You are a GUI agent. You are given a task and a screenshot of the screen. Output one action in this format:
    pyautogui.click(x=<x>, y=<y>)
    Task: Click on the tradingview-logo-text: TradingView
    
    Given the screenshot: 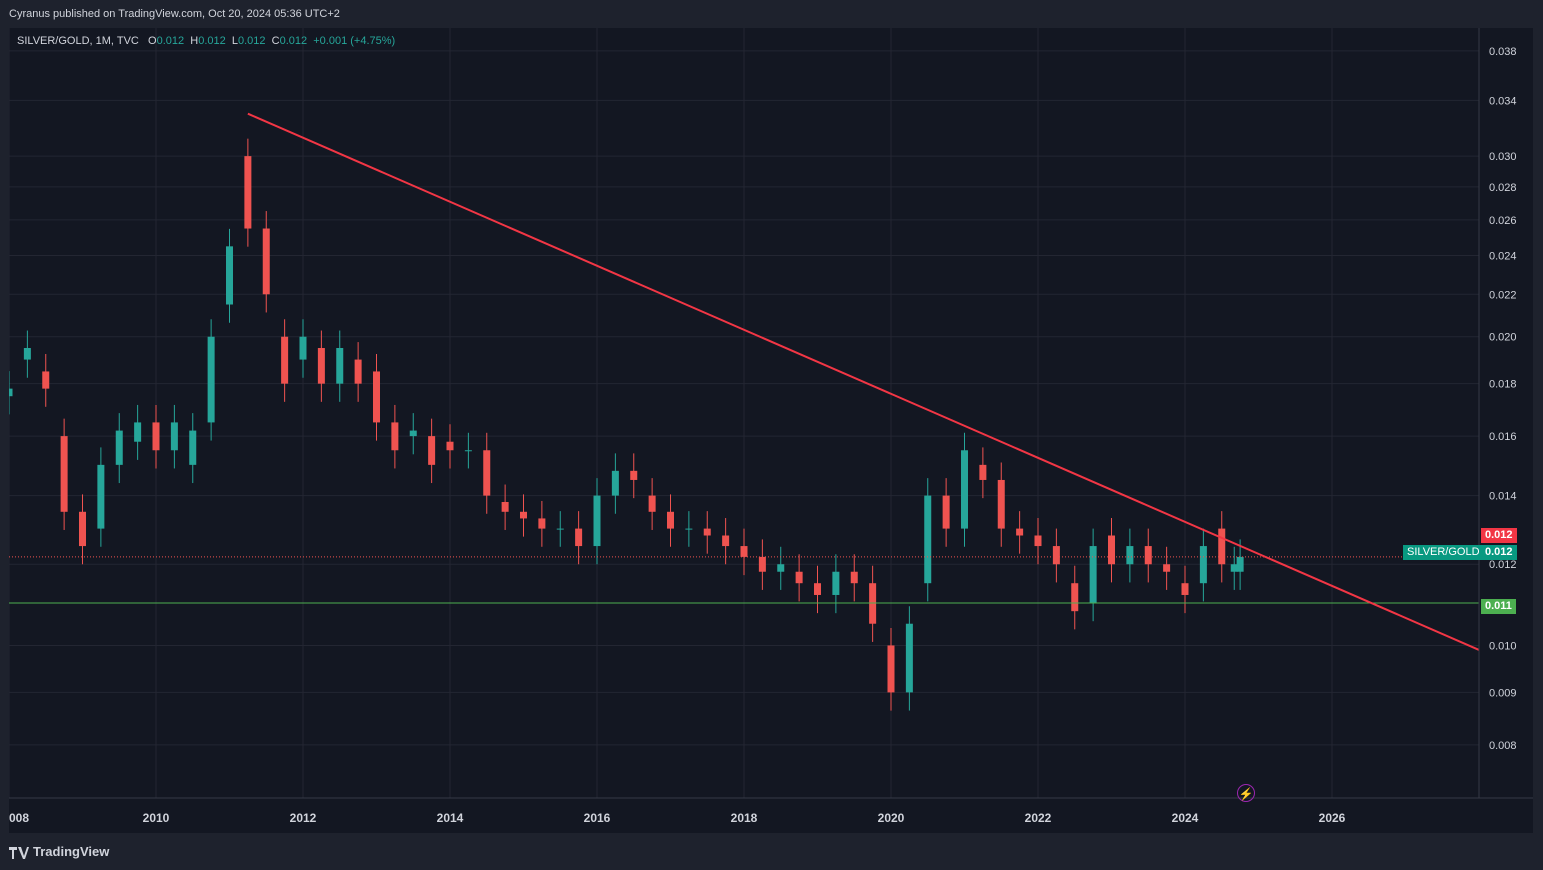 What is the action you would take?
    pyautogui.click(x=71, y=851)
    